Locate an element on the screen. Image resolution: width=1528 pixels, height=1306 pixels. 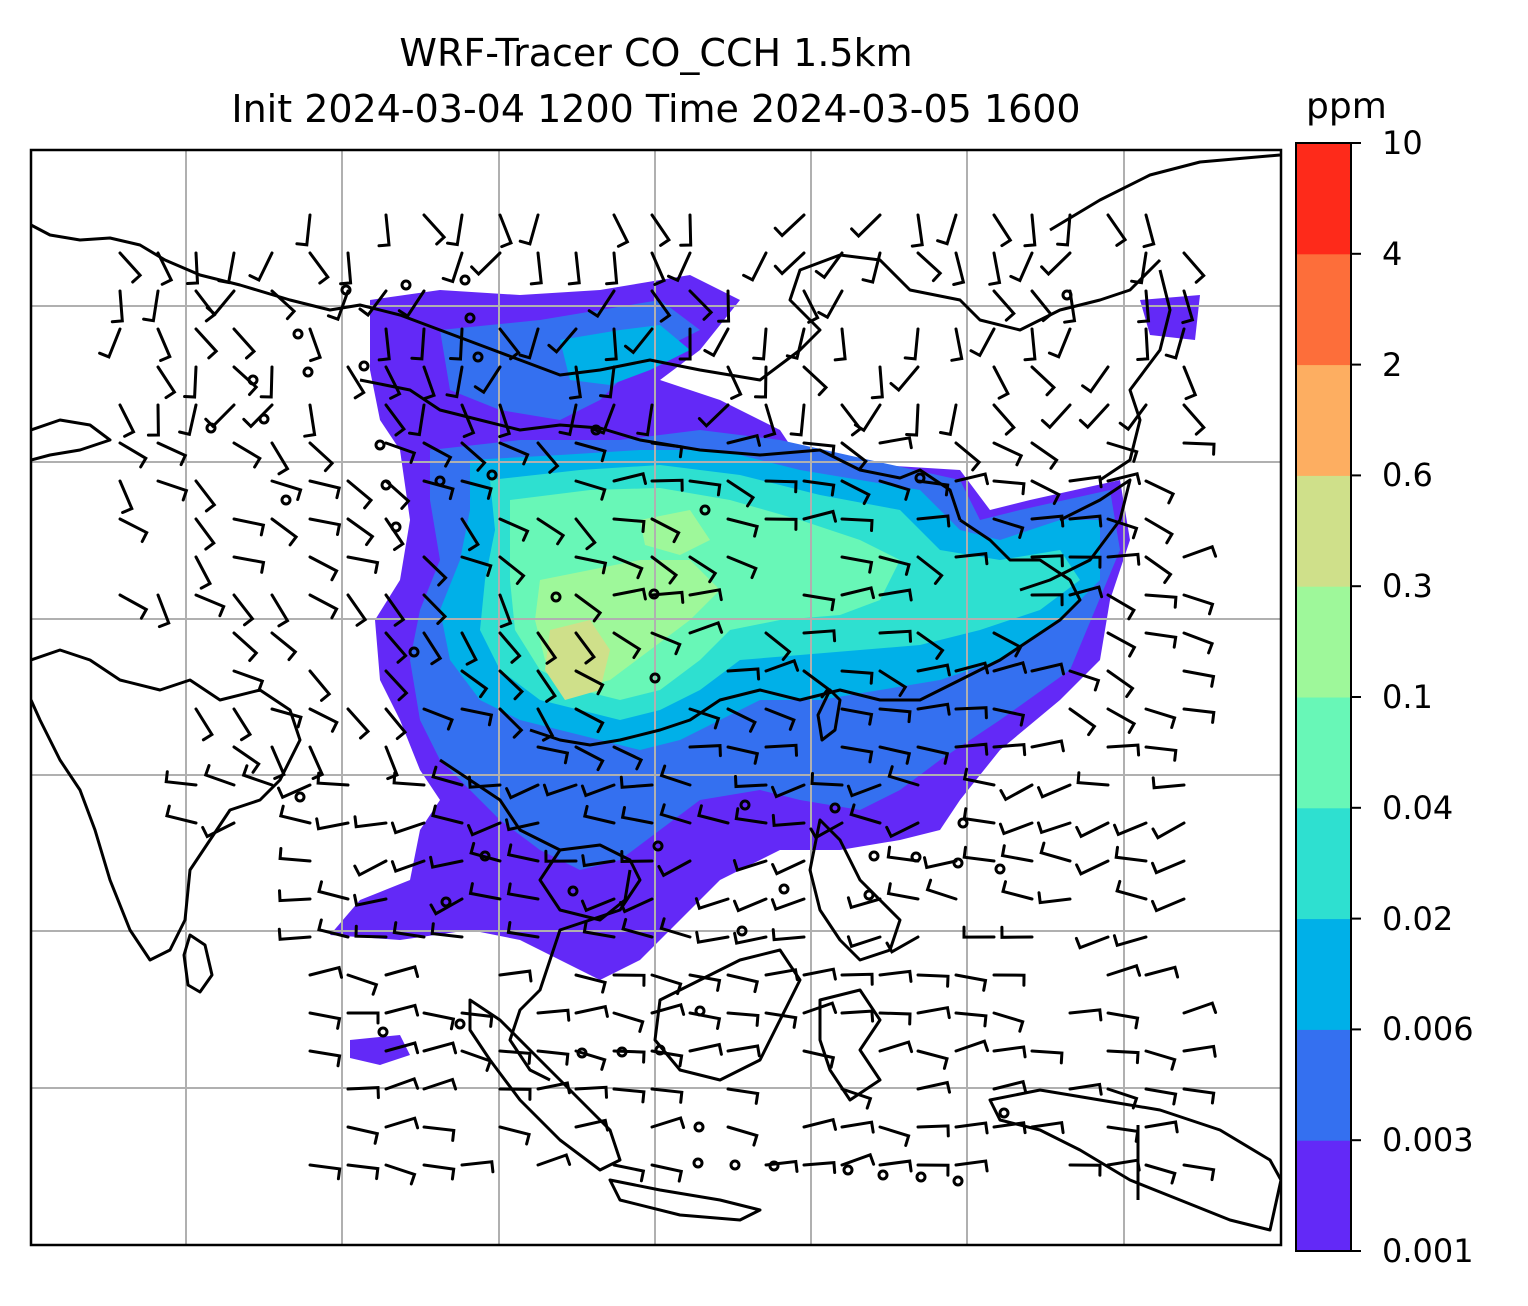
coastline-india is located at coordinates (166, 805).